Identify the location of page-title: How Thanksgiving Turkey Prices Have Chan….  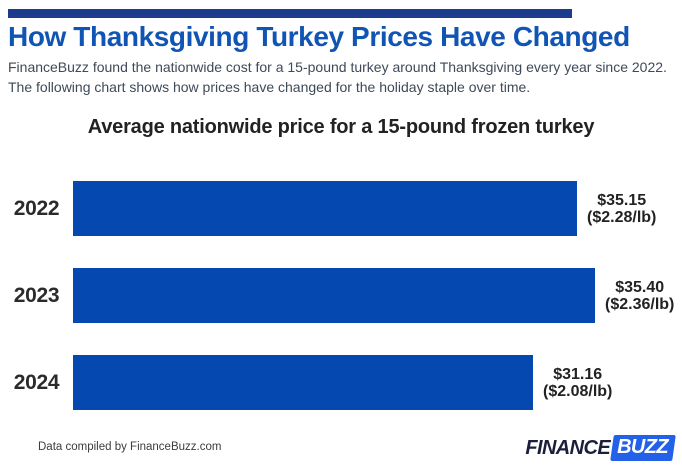
(319, 36).